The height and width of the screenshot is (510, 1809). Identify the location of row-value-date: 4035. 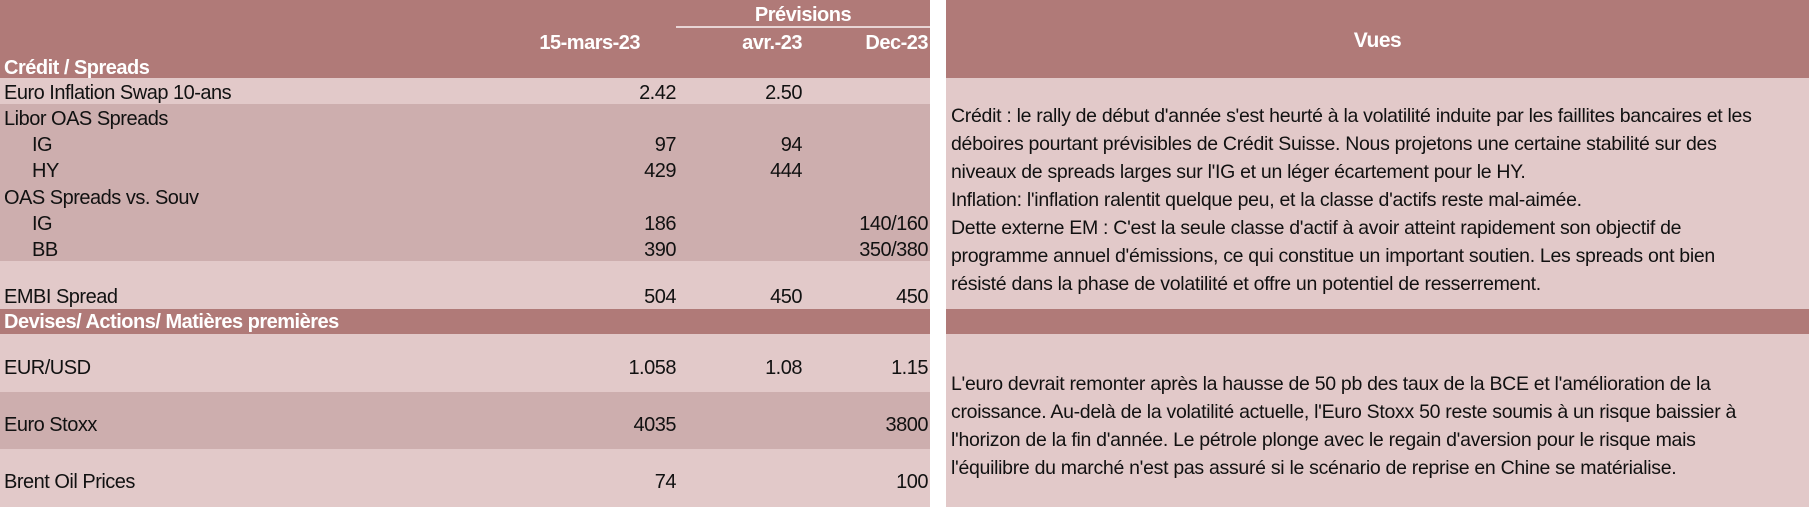
(655, 425).